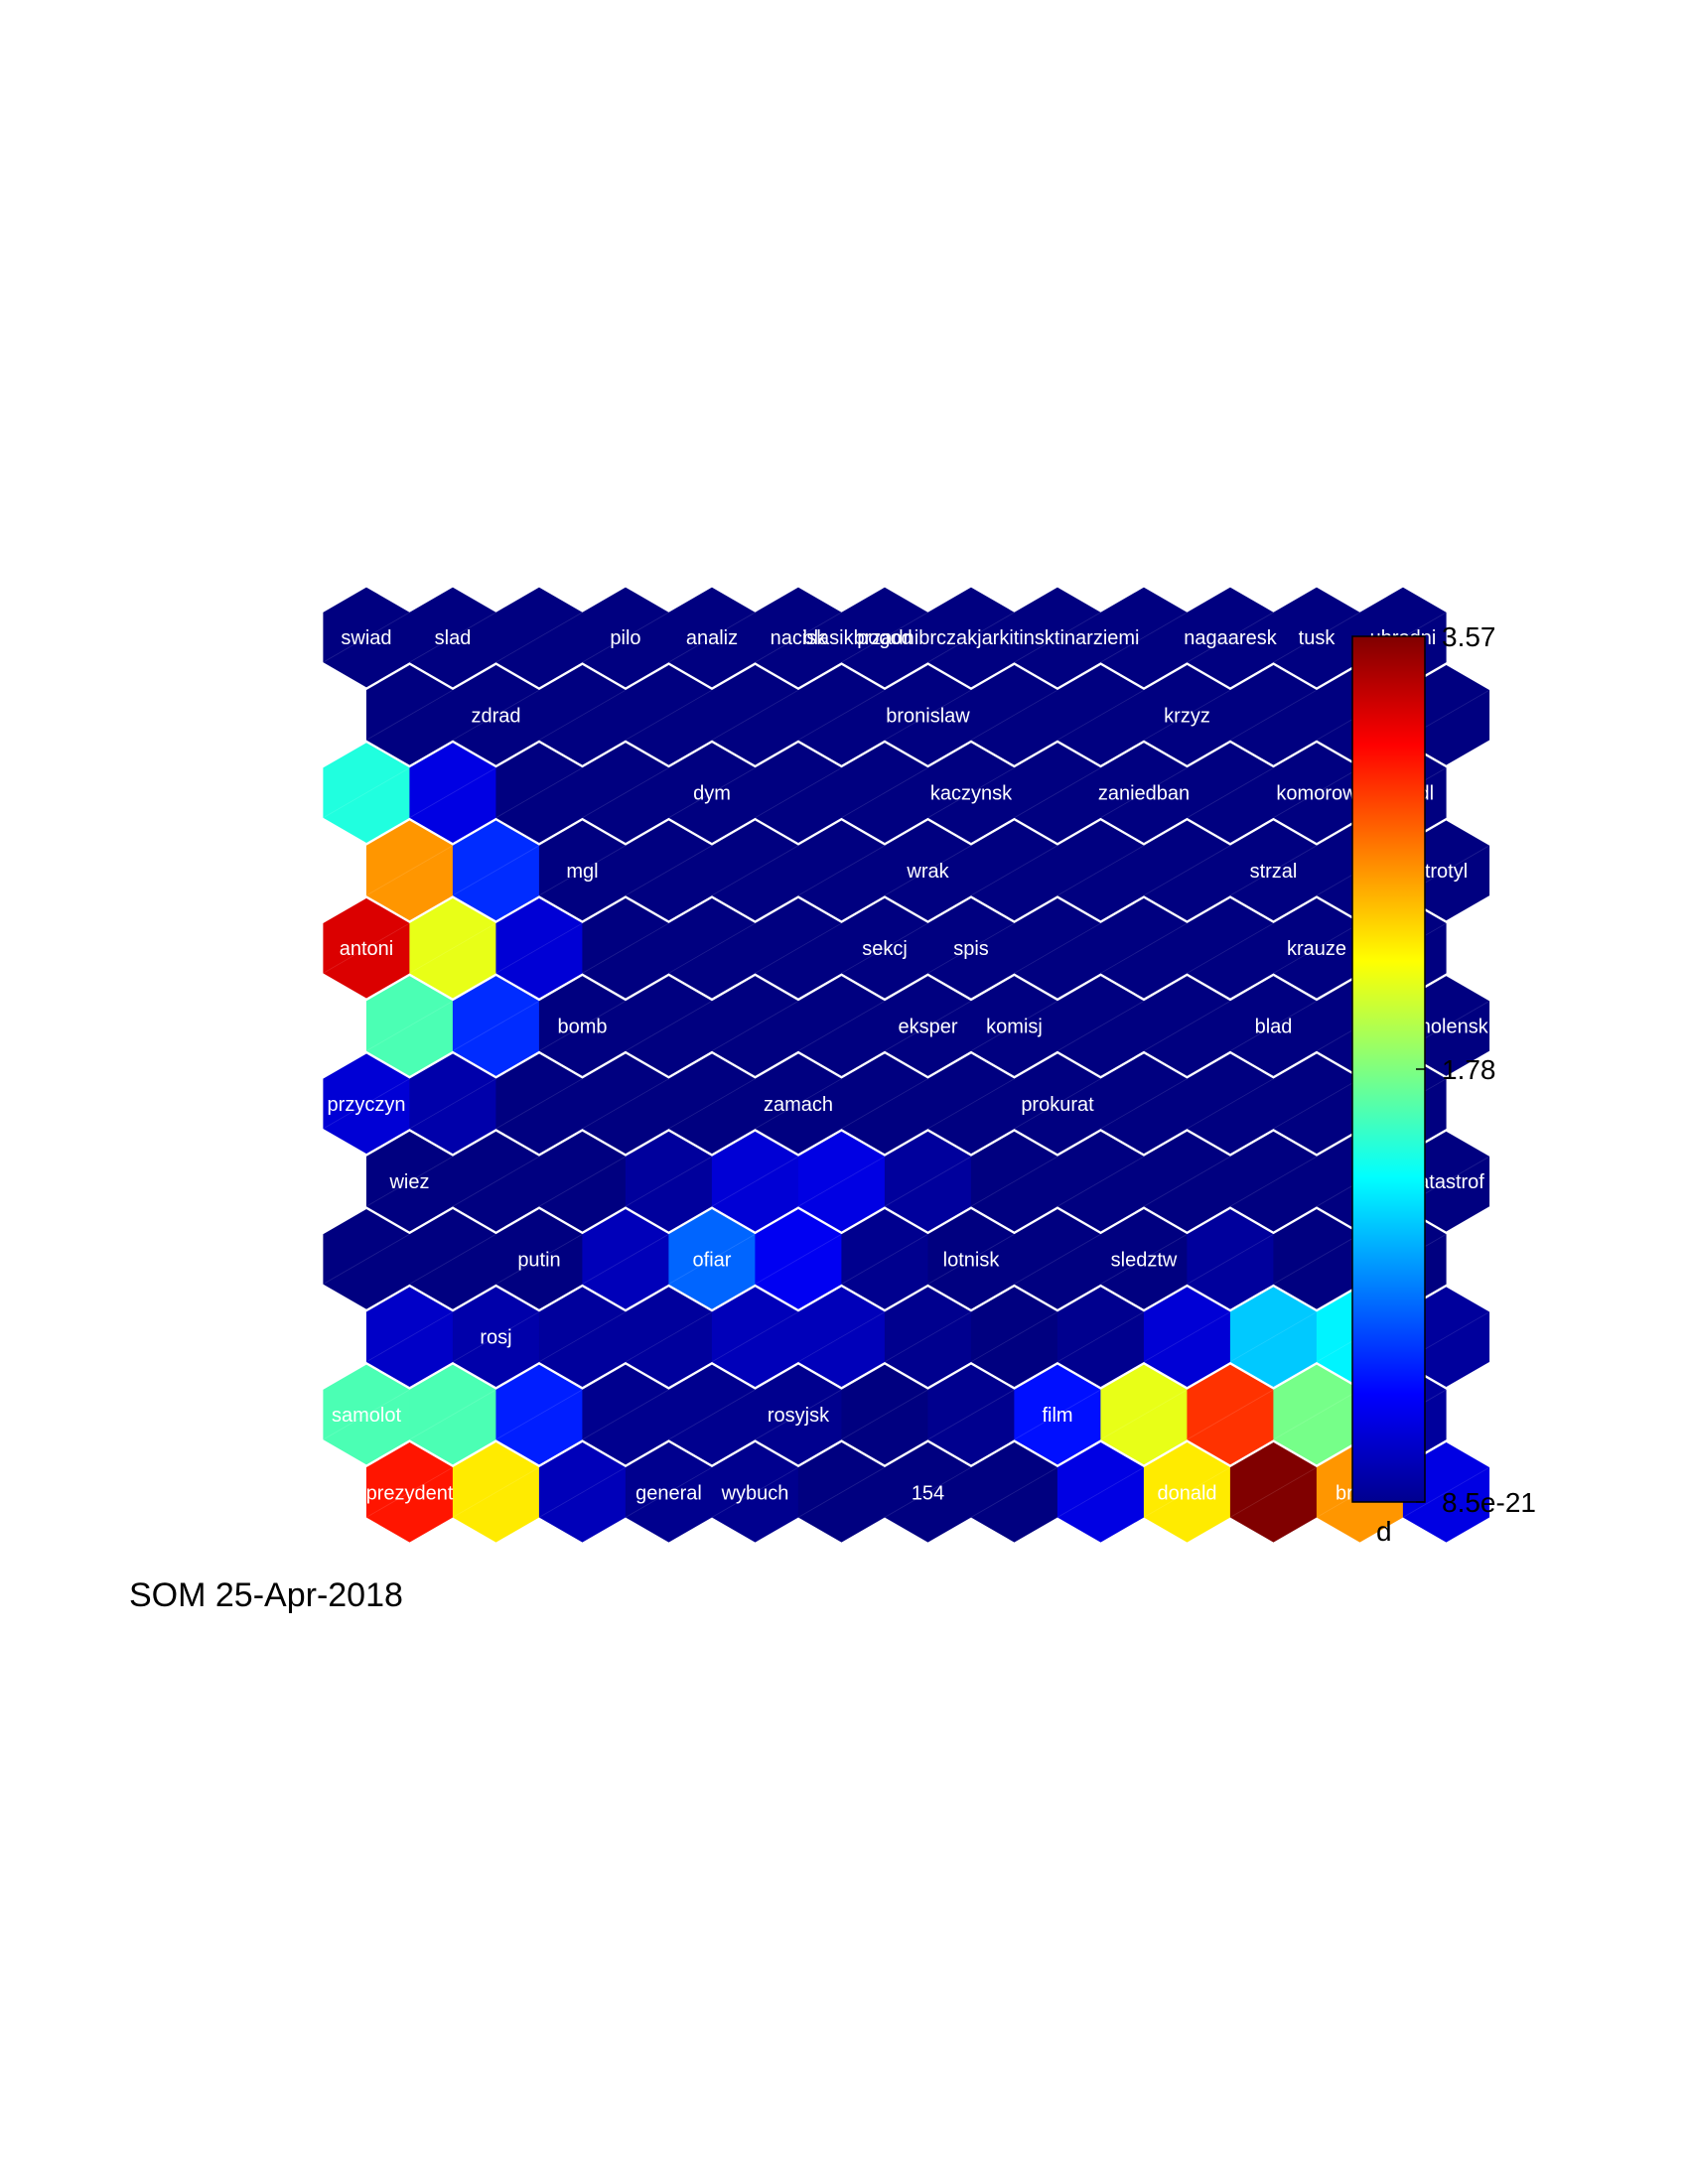  What do you see at coordinates (1144, 1260) in the screenshot?
I see `cell-label: sledztw` at bounding box center [1144, 1260].